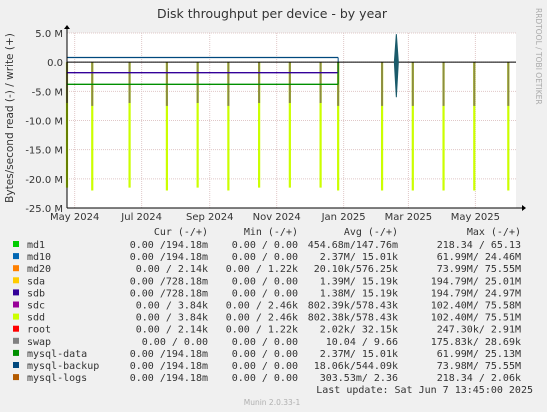 The width and height of the screenshot is (547, 412). What do you see at coordinates (16, 244) in the screenshot?
I see `legend-swatch-md1` at bounding box center [16, 244].